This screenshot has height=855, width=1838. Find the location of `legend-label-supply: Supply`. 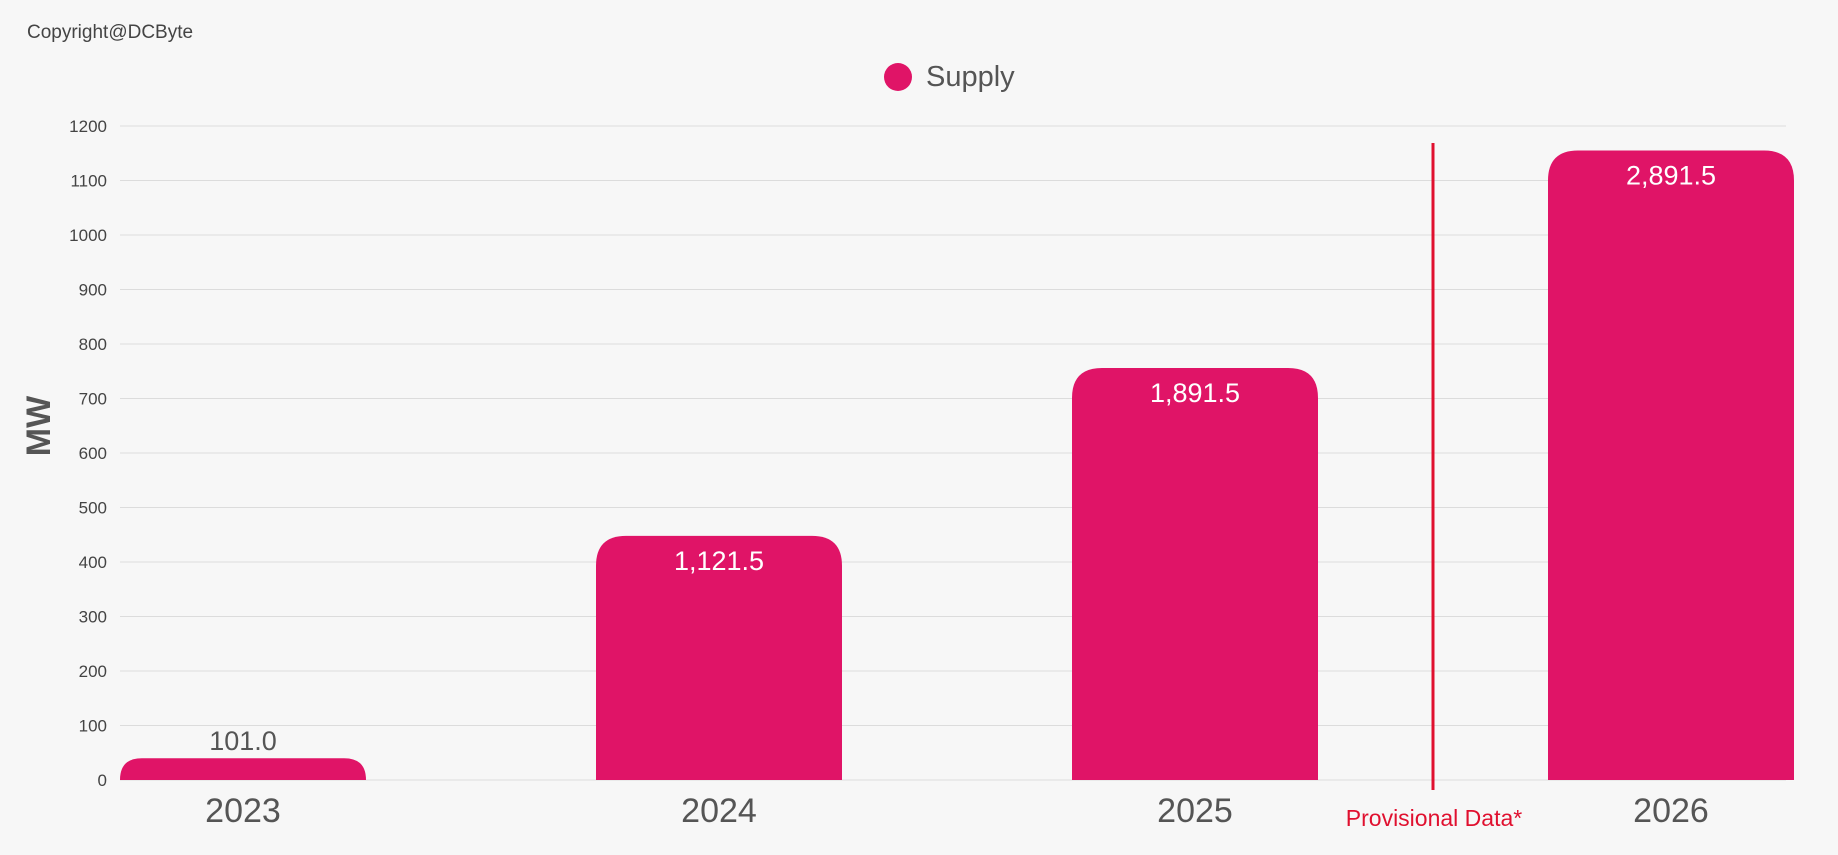

legend-label-supply: Supply is located at coordinates (970, 77).